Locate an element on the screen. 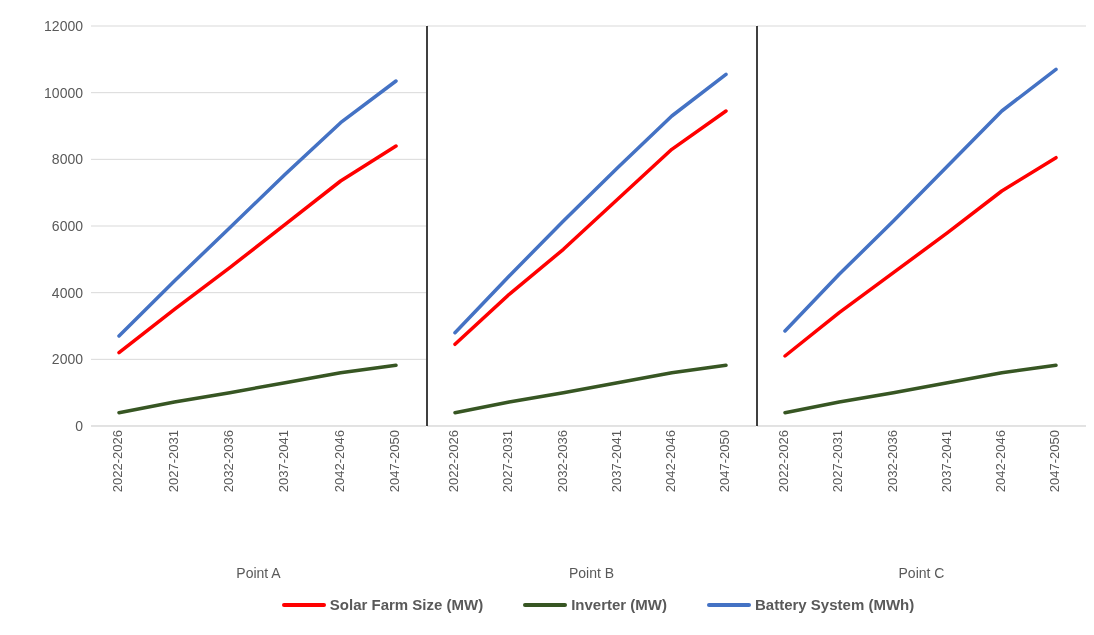  y-tick-label: 8000 is located at coordinates (67, 159).